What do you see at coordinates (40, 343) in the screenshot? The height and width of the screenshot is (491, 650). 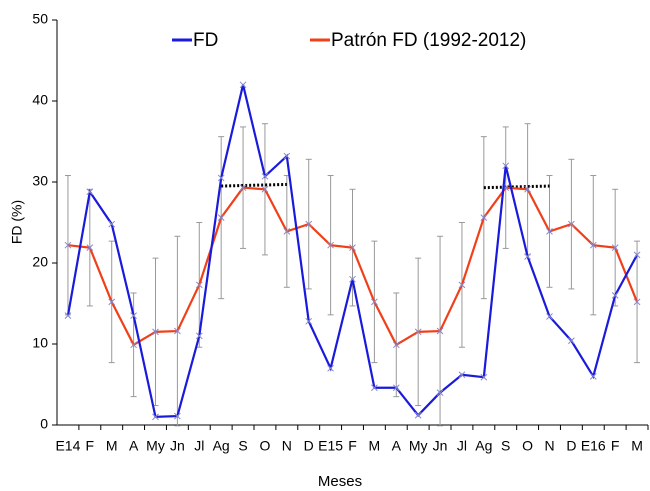 I see `y-tick-label: 10` at bounding box center [40, 343].